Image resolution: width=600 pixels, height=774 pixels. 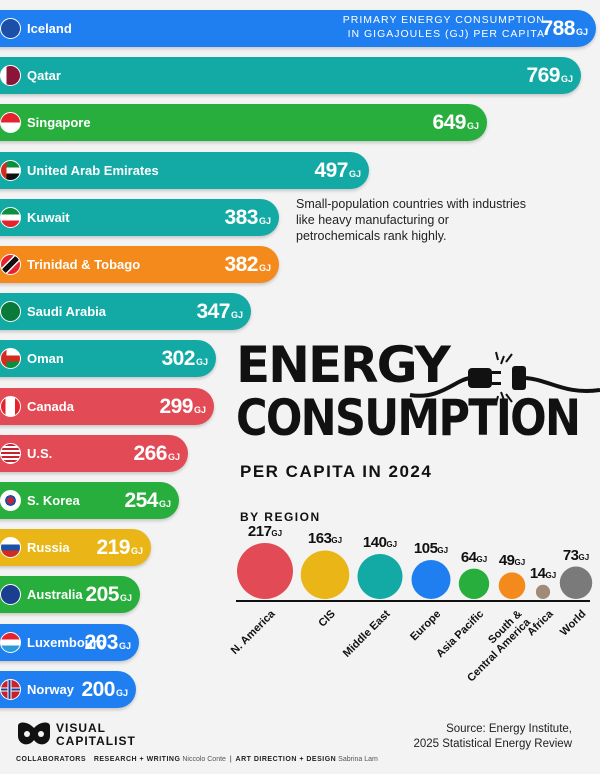 I want to click on region-value-number: 140, so click(x=374, y=543).